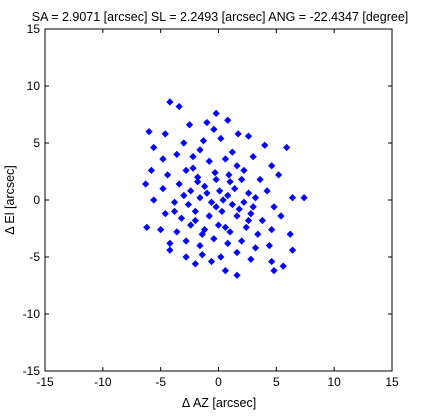  Describe the element at coordinates (36, 200) in the screenshot. I see `y-tick-label: 0` at that location.